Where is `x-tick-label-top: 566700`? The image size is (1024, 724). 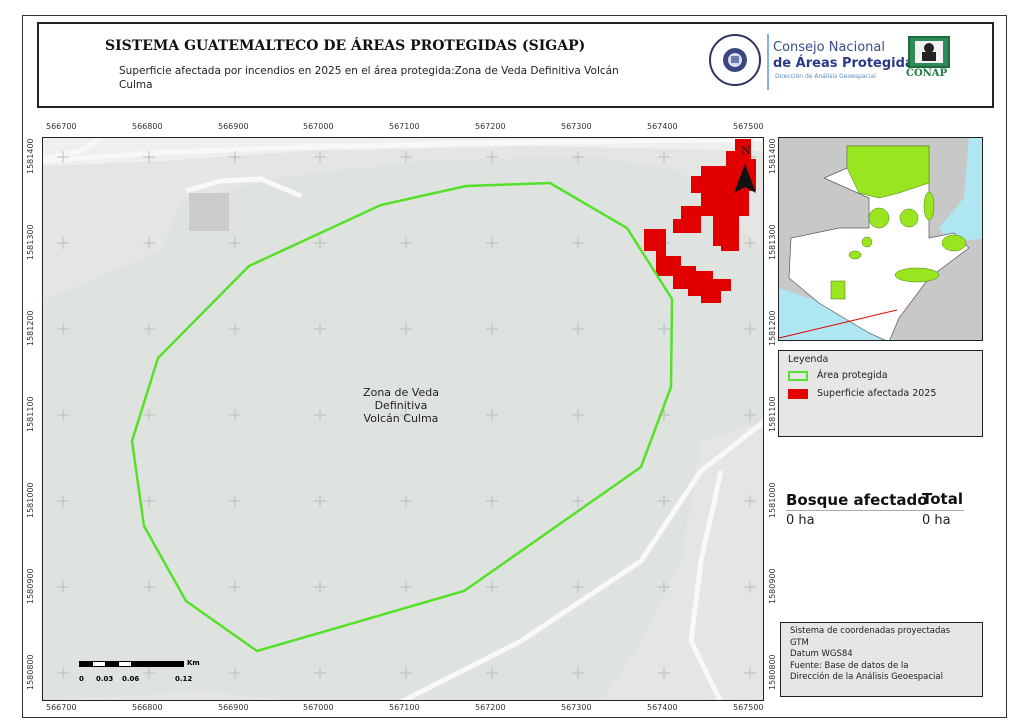
x-tick-label-top: 566700 is located at coordinates (61, 126).